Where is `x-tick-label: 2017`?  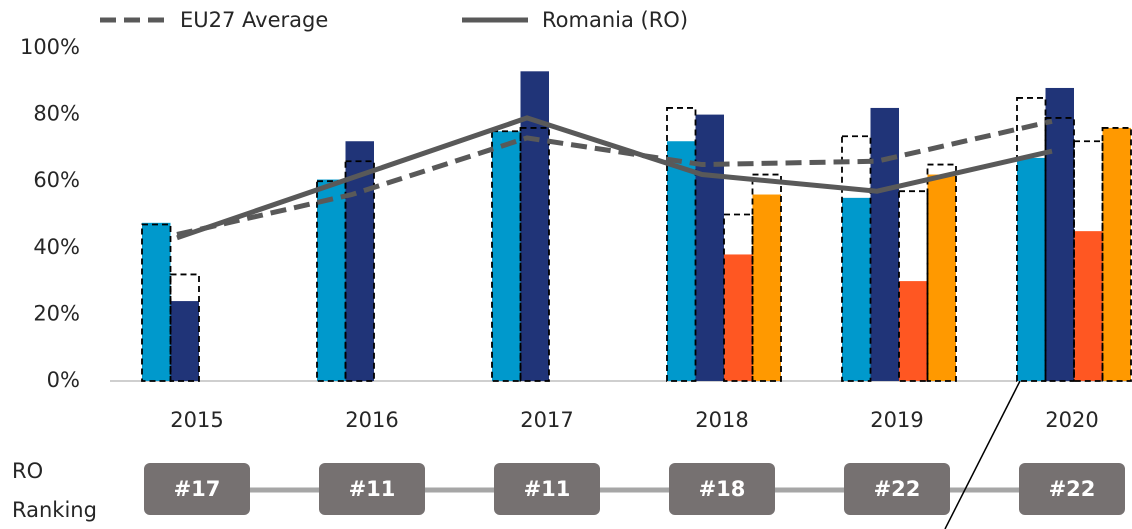 x-tick-label: 2017 is located at coordinates (546, 420).